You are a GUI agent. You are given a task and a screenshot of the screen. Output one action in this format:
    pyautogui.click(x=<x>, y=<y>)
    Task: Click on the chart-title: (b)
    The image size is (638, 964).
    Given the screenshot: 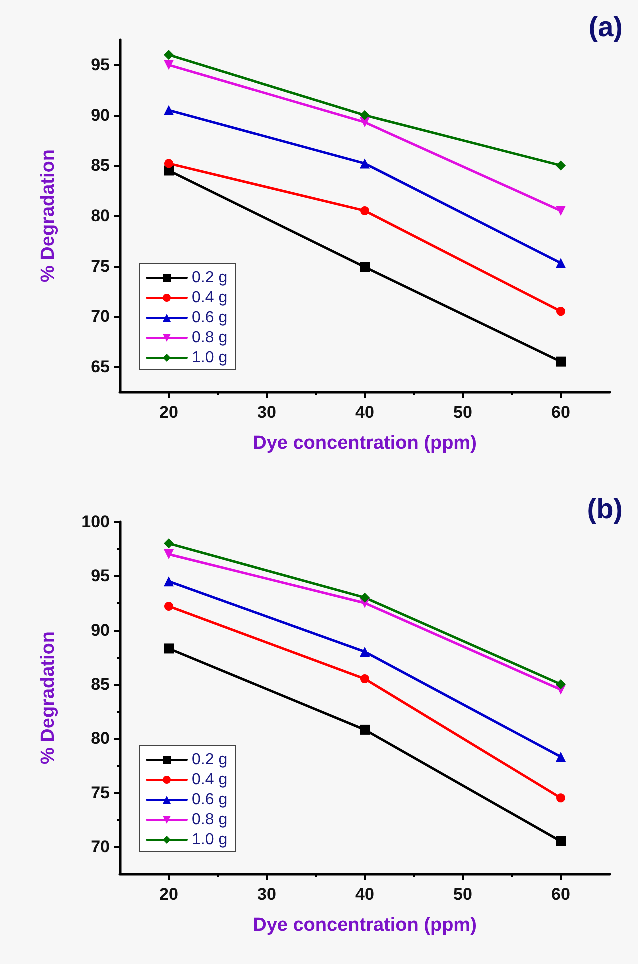 What is the action you would take?
    pyautogui.click(x=605, y=509)
    